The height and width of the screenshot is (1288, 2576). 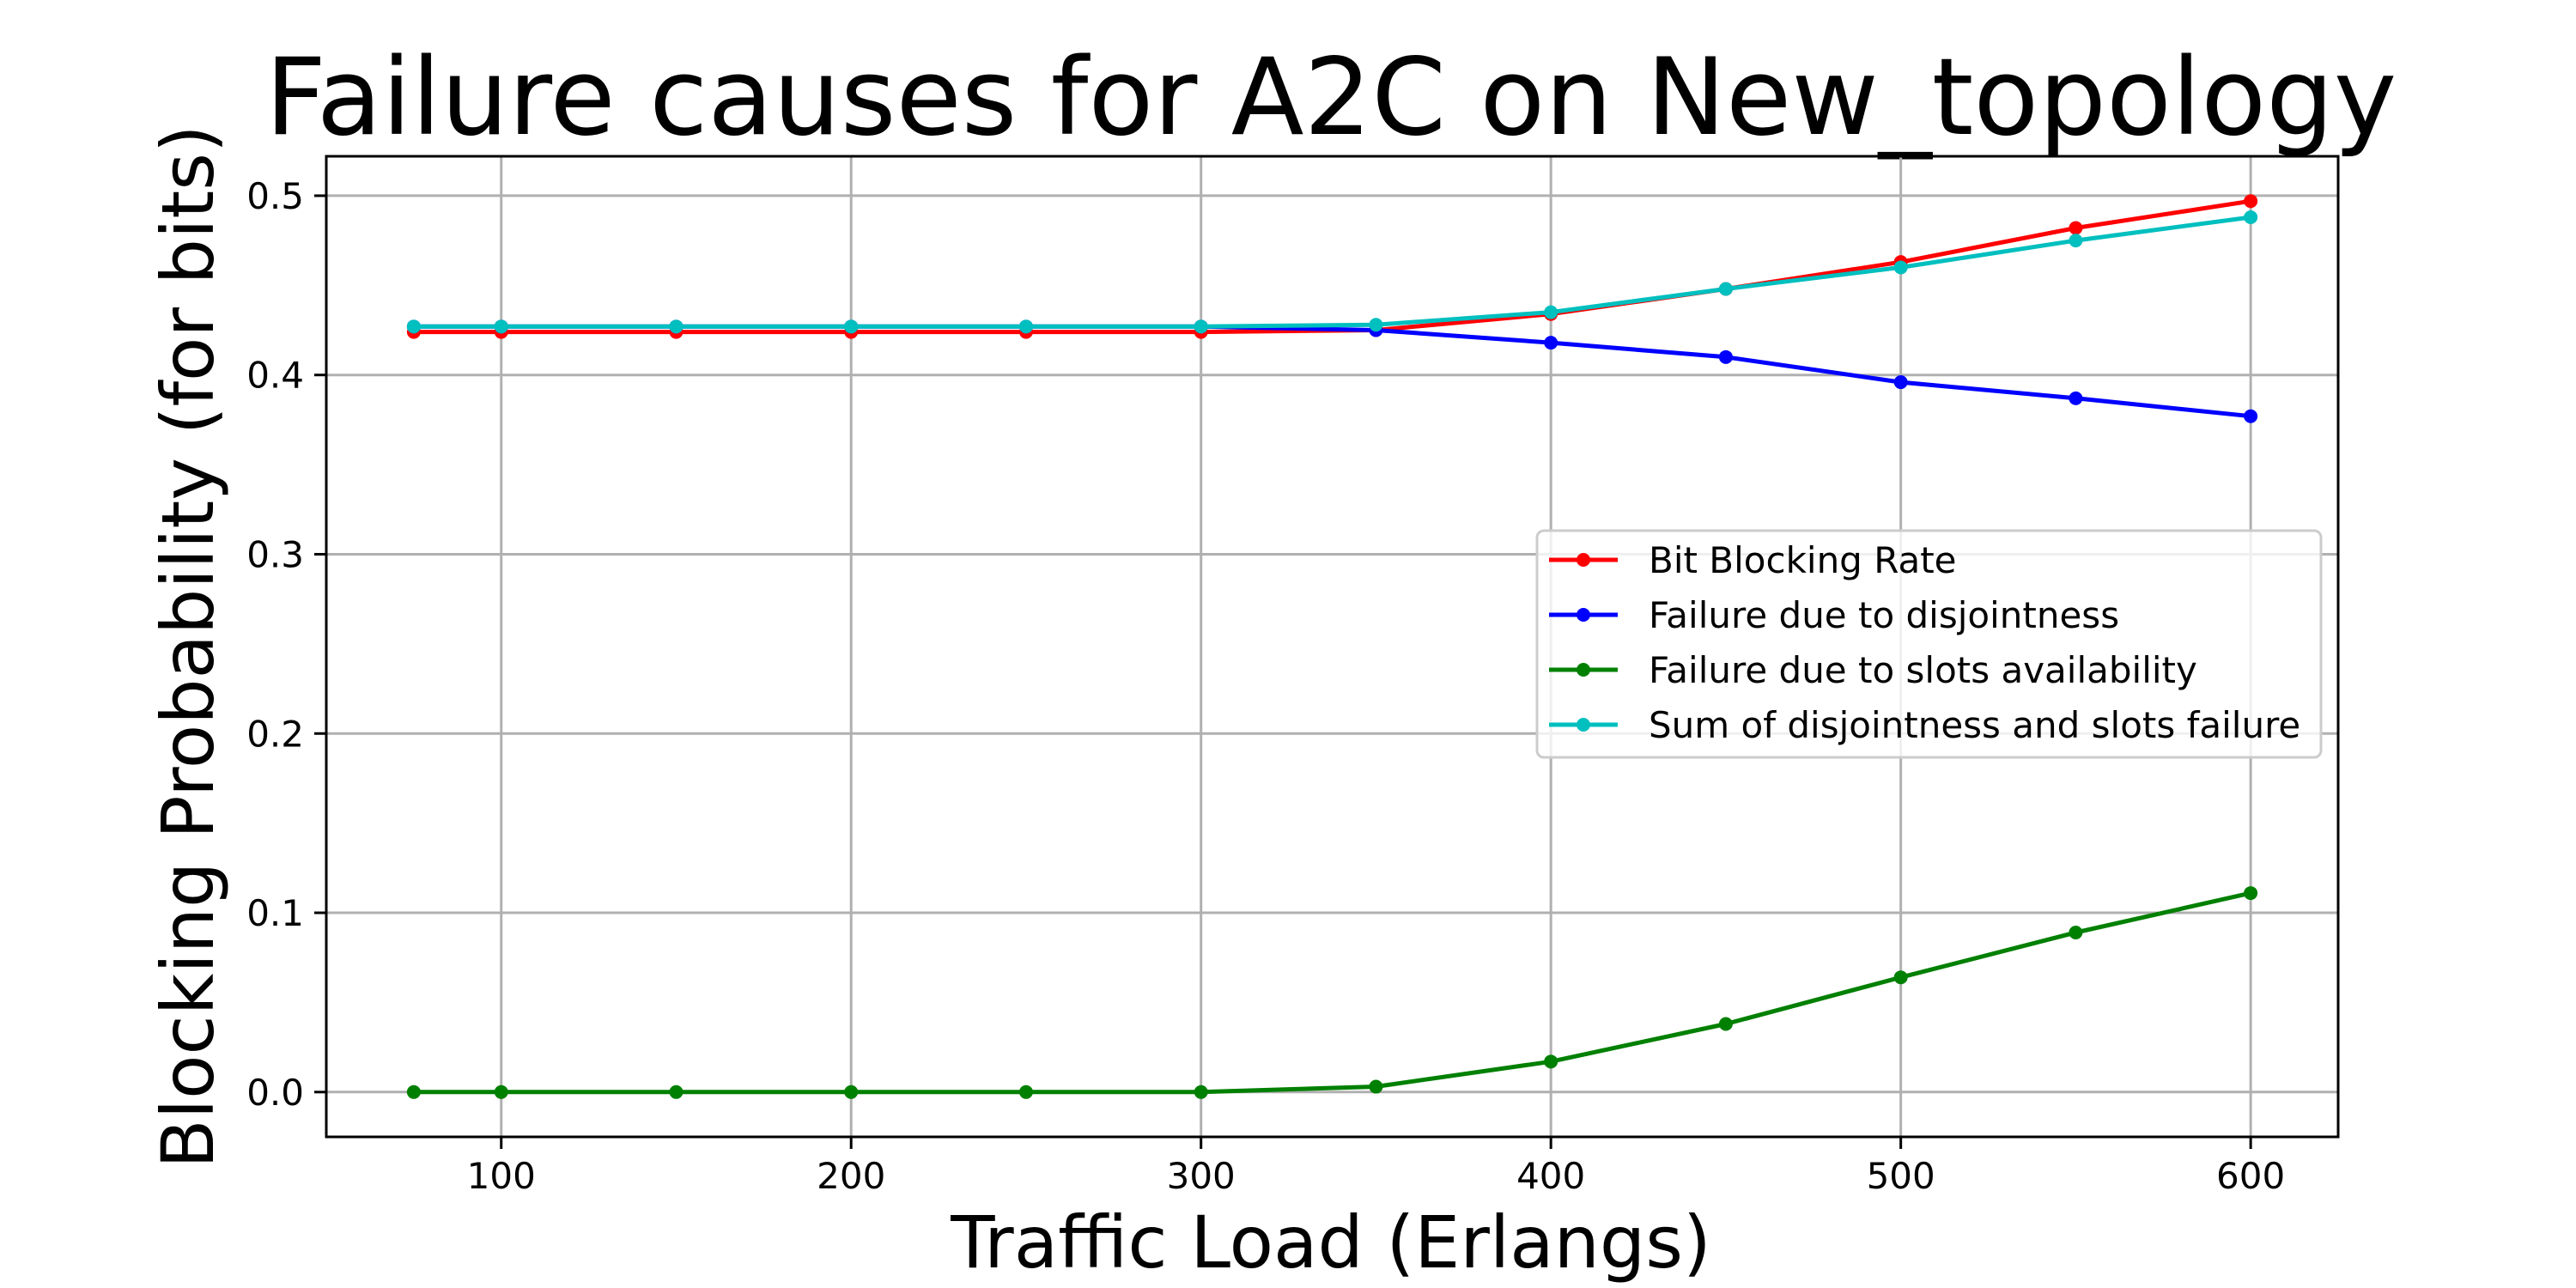 What do you see at coordinates (2251, 1176) in the screenshot?
I see `x-tick-label: 600` at bounding box center [2251, 1176].